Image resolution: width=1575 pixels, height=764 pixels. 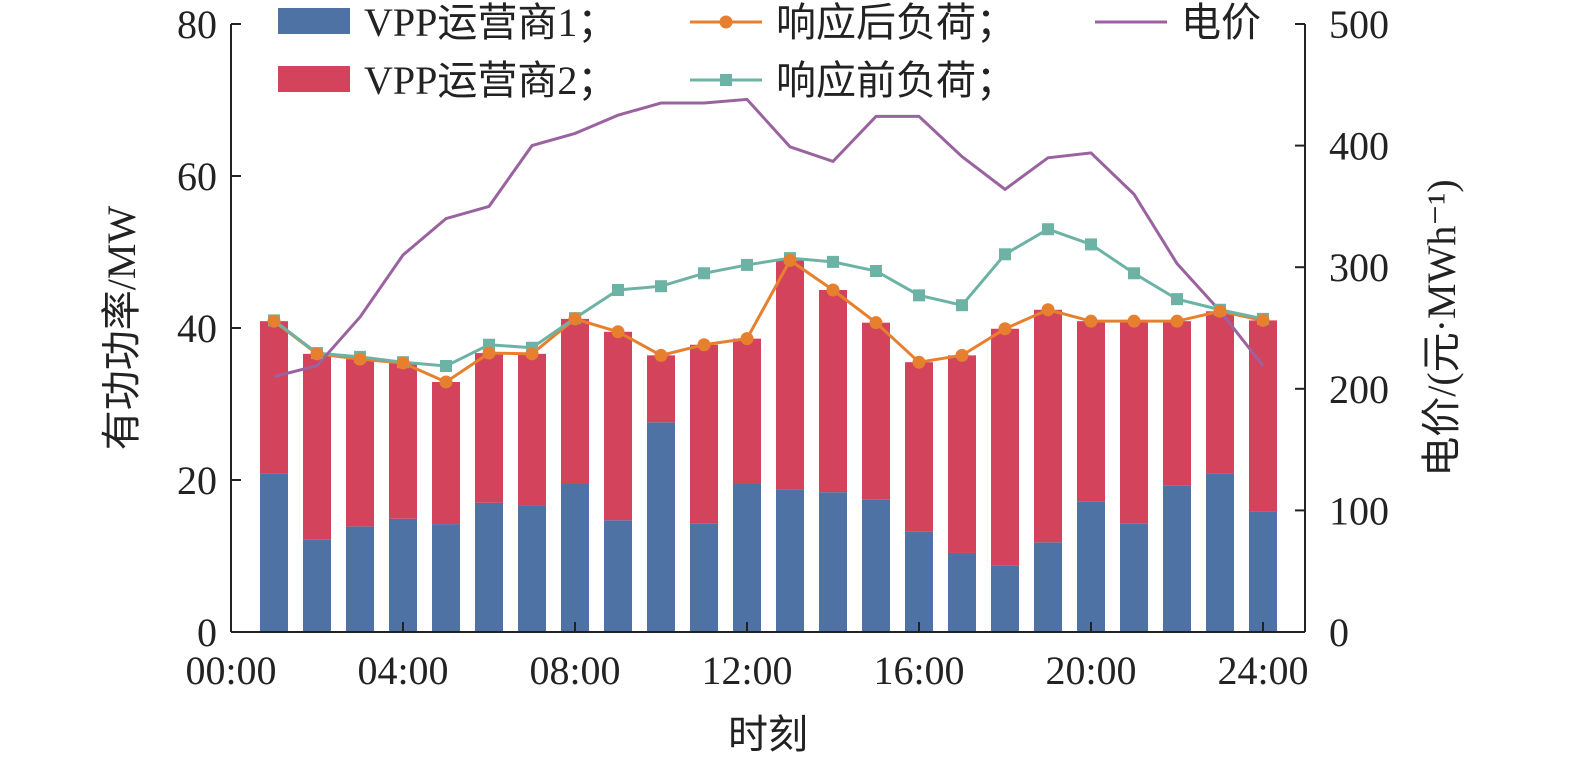 What do you see at coordinates (490, 22) in the screenshot?
I see `legend-label: VPP运营商1；` at bounding box center [490, 22].